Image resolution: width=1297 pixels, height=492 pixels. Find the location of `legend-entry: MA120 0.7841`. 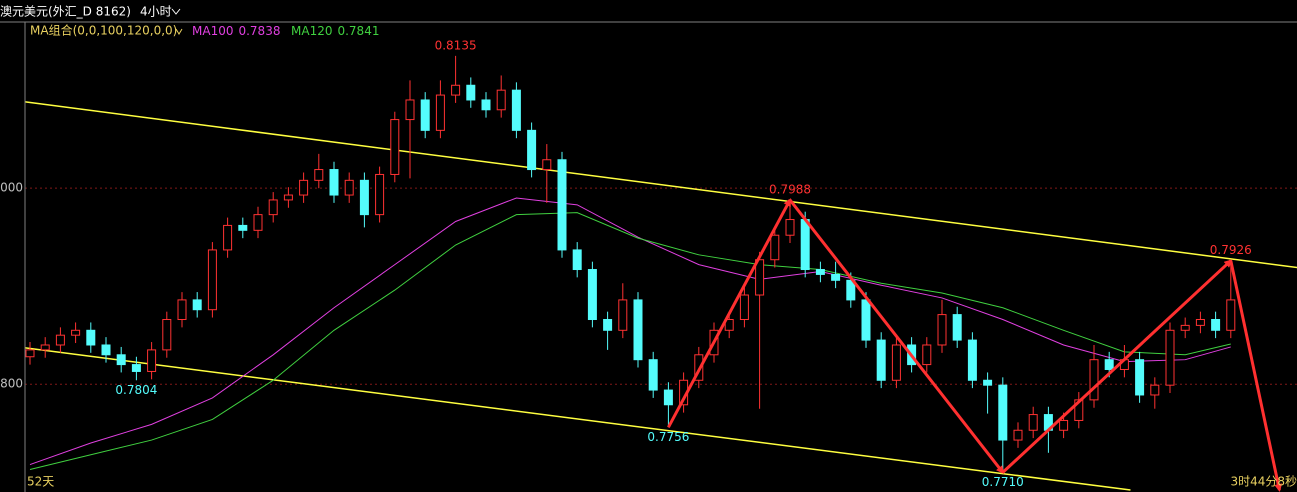

legend-entry: MA120 0.7841 is located at coordinates (335, 31).